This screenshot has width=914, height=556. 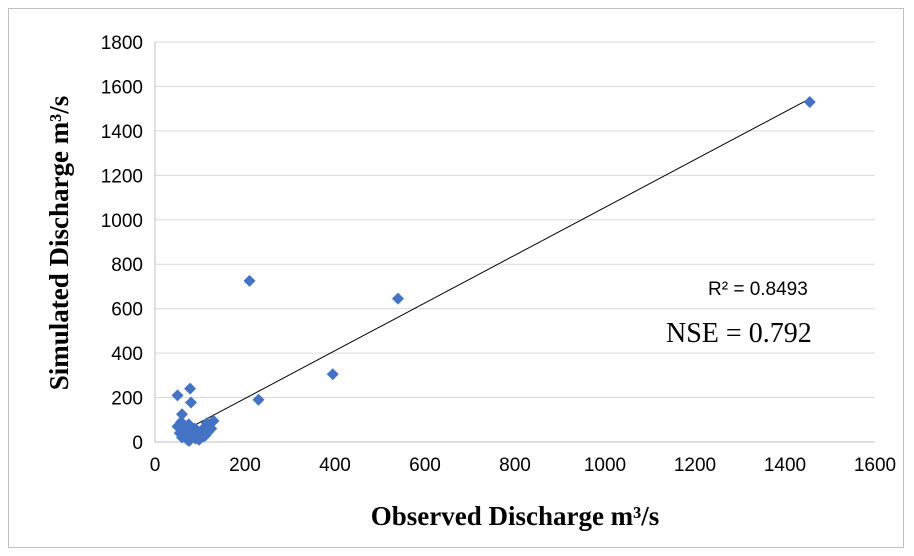 What do you see at coordinates (335, 465) in the screenshot?
I see `x-tick-label-2: 400` at bounding box center [335, 465].